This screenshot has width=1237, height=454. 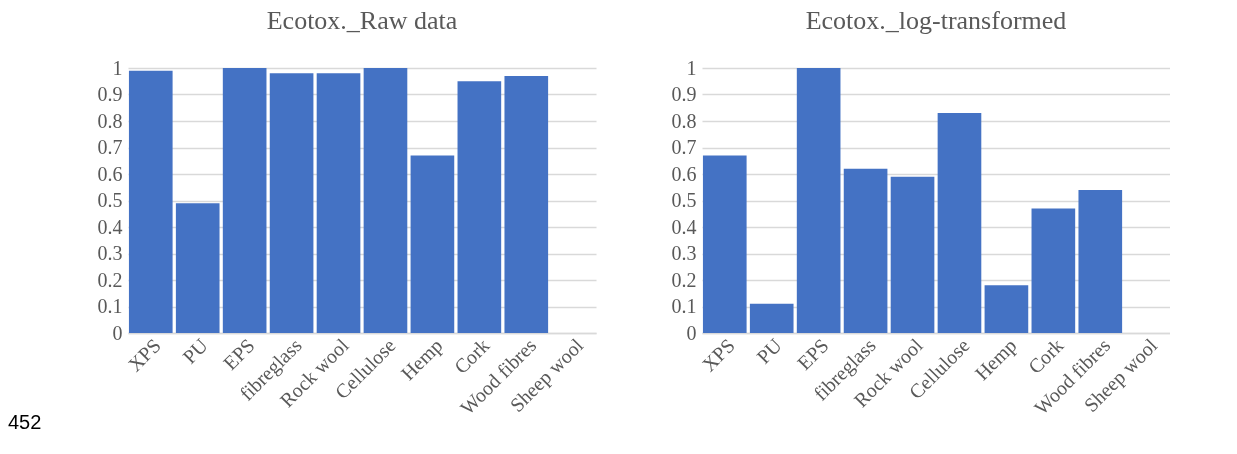 What do you see at coordinates (25, 422) in the screenshot?
I see `text: 452` at bounding box center [25, 422].